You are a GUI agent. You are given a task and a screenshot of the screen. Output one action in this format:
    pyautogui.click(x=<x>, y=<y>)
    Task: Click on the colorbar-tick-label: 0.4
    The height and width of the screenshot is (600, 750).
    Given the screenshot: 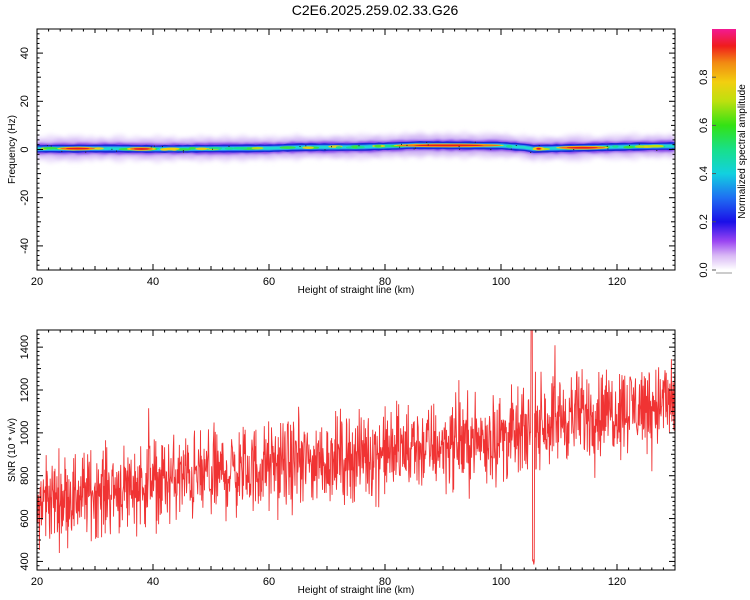 What is the action you would take?
    pyautogui.click(x=704, y=173)
    